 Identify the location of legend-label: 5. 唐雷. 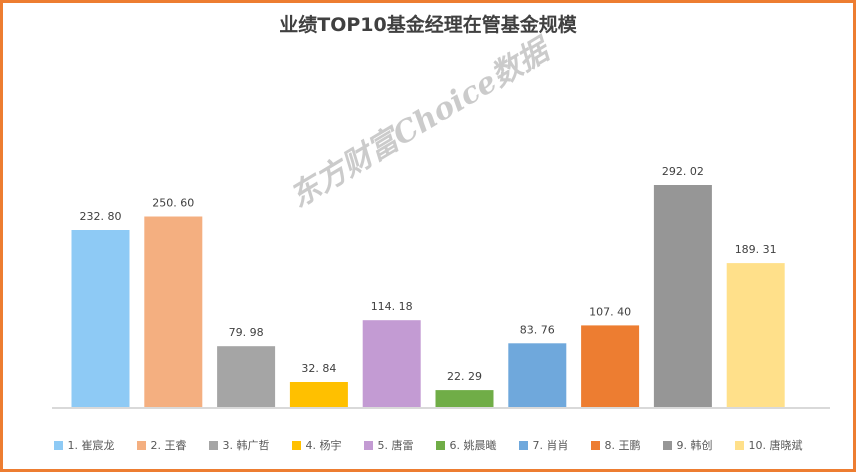
(395, 445).